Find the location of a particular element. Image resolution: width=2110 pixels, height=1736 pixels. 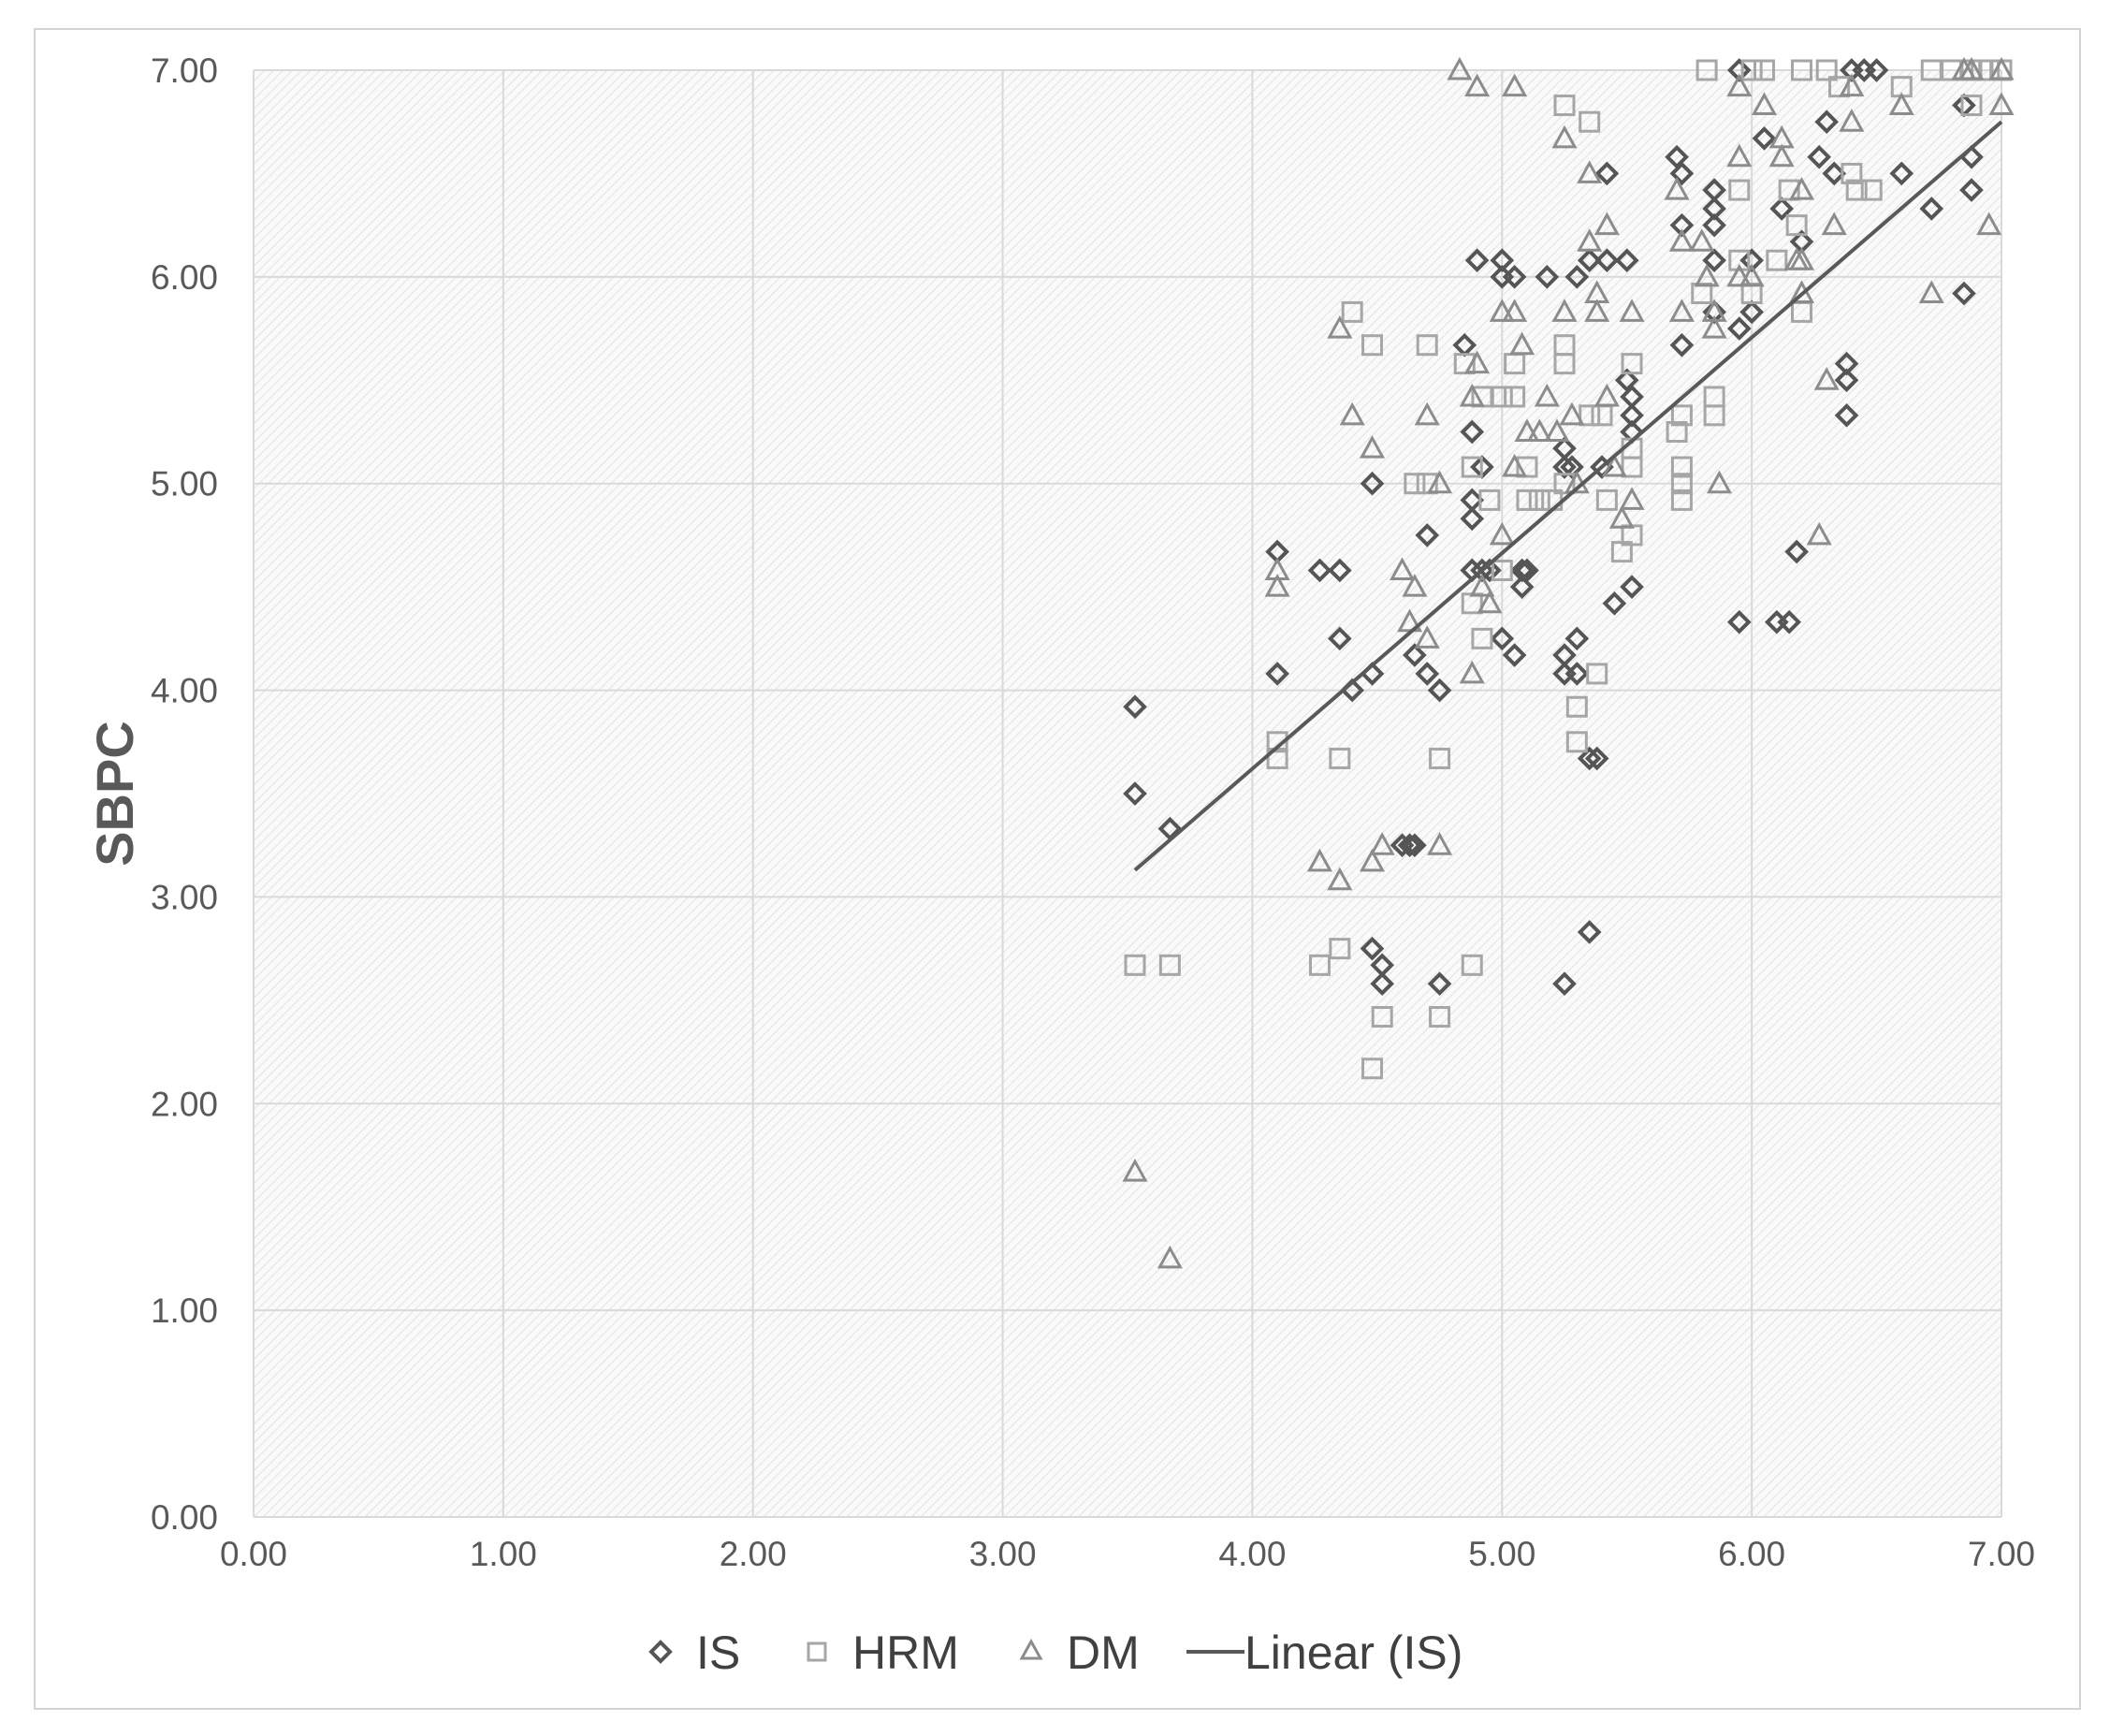

legend-is-marker is located at coordinates (660, 1652).